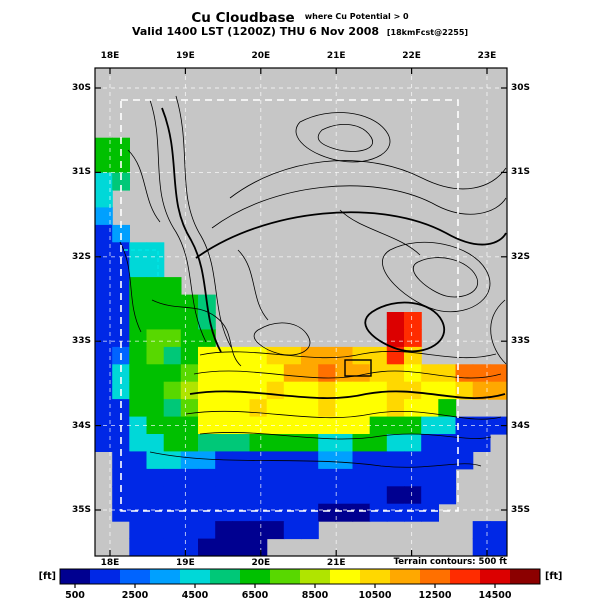  Describe the element at coordinates (450, 562) in the screenshot. I see `terrain-contours-note: Terrain contours: 500 ft` at that location.